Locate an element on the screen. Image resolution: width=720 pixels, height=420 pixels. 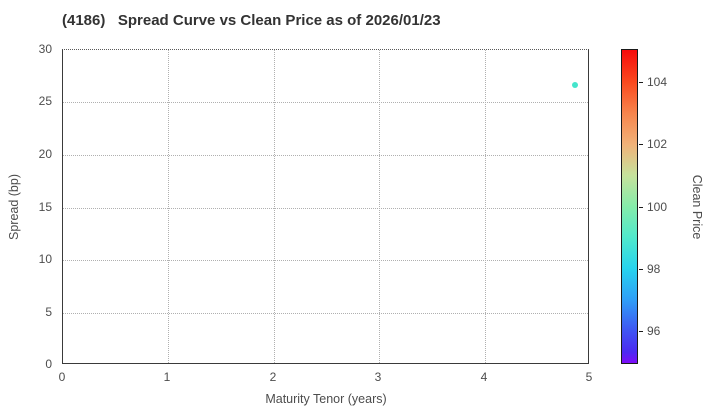
colorbar-tick-label: 104 is located at coordinates (657, 82).